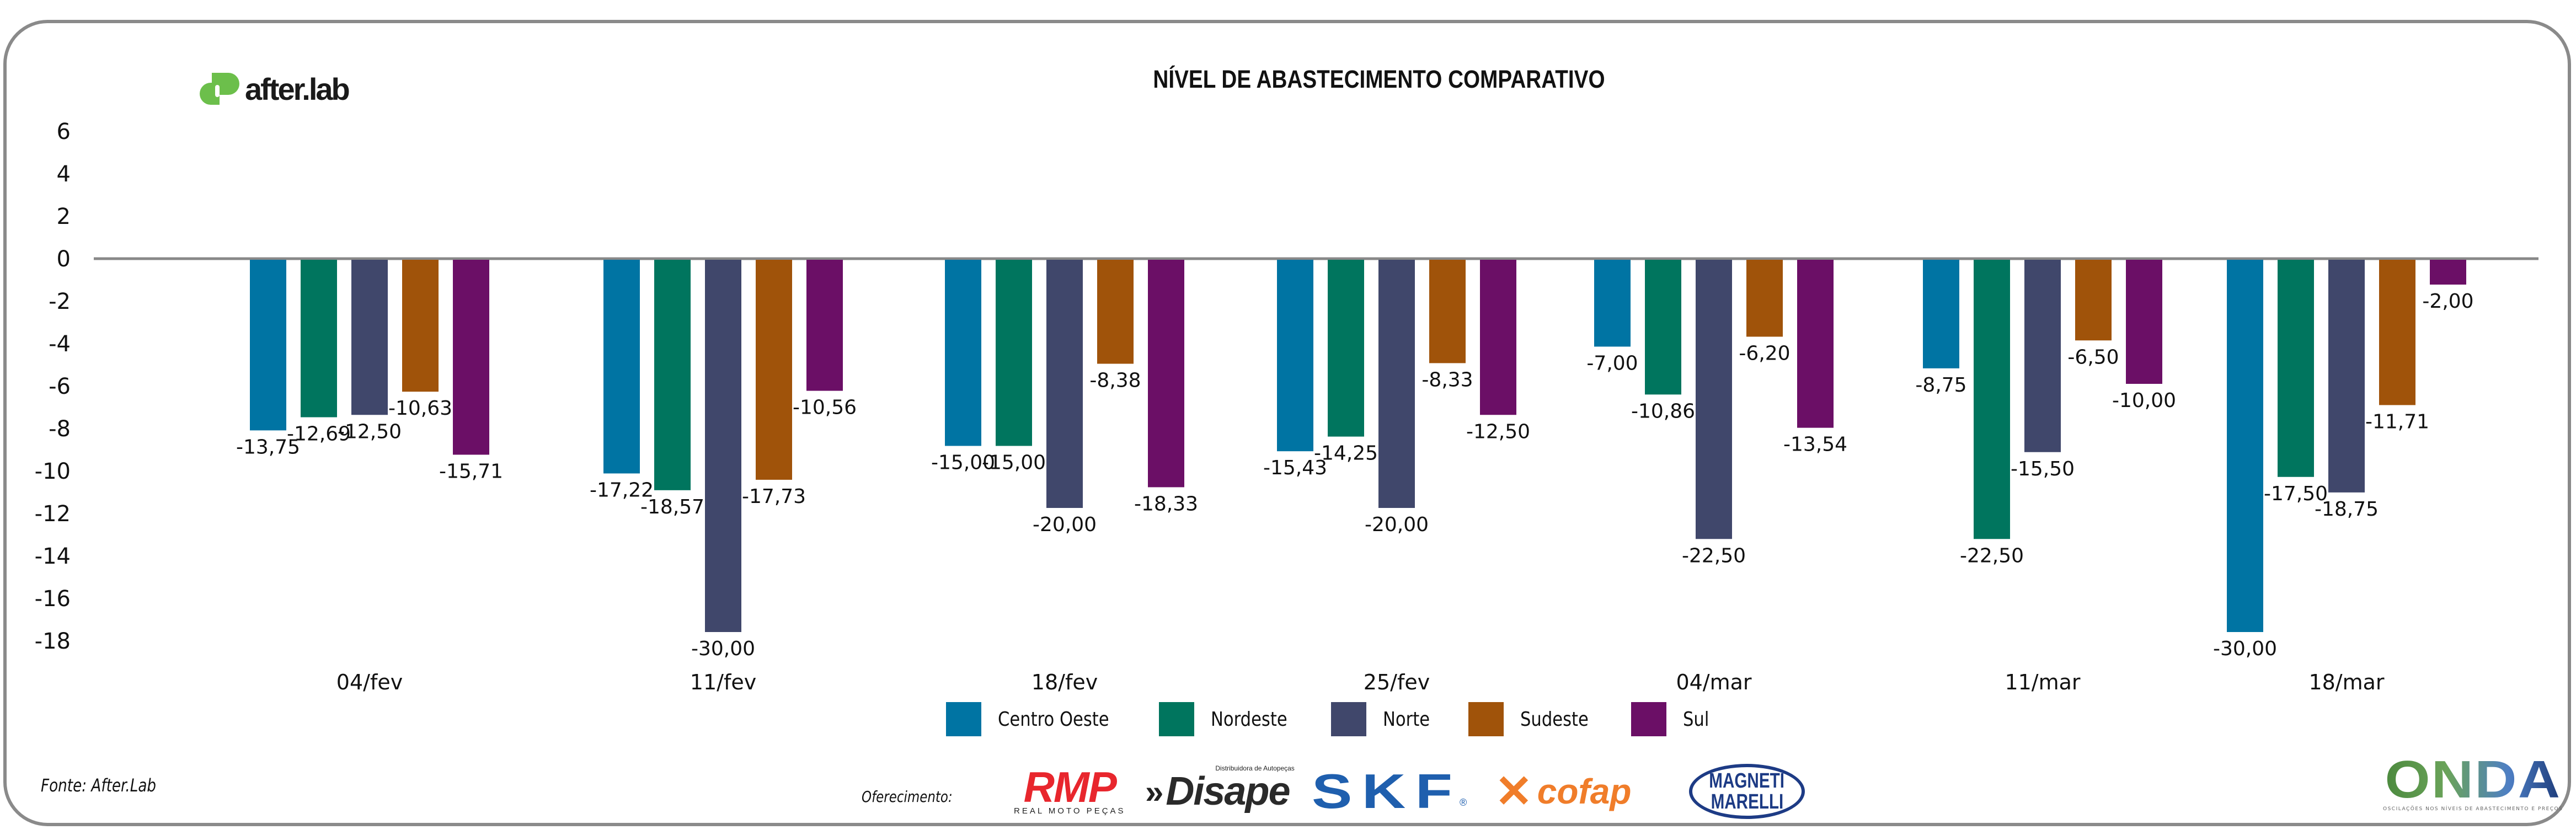 This screenshot has width=2576, height=835. What do you see at coordinates (1514, 791) in the screenshot?
I see `cofap-chevron-icon: ✕` at bounding box center [1514, 791].